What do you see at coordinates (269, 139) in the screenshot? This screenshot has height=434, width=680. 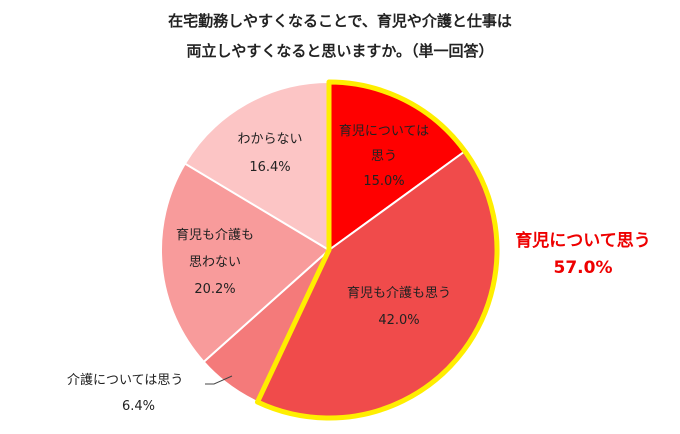 I see `slice-label-5-line-1: わからない` at bounding box center [269, 139].